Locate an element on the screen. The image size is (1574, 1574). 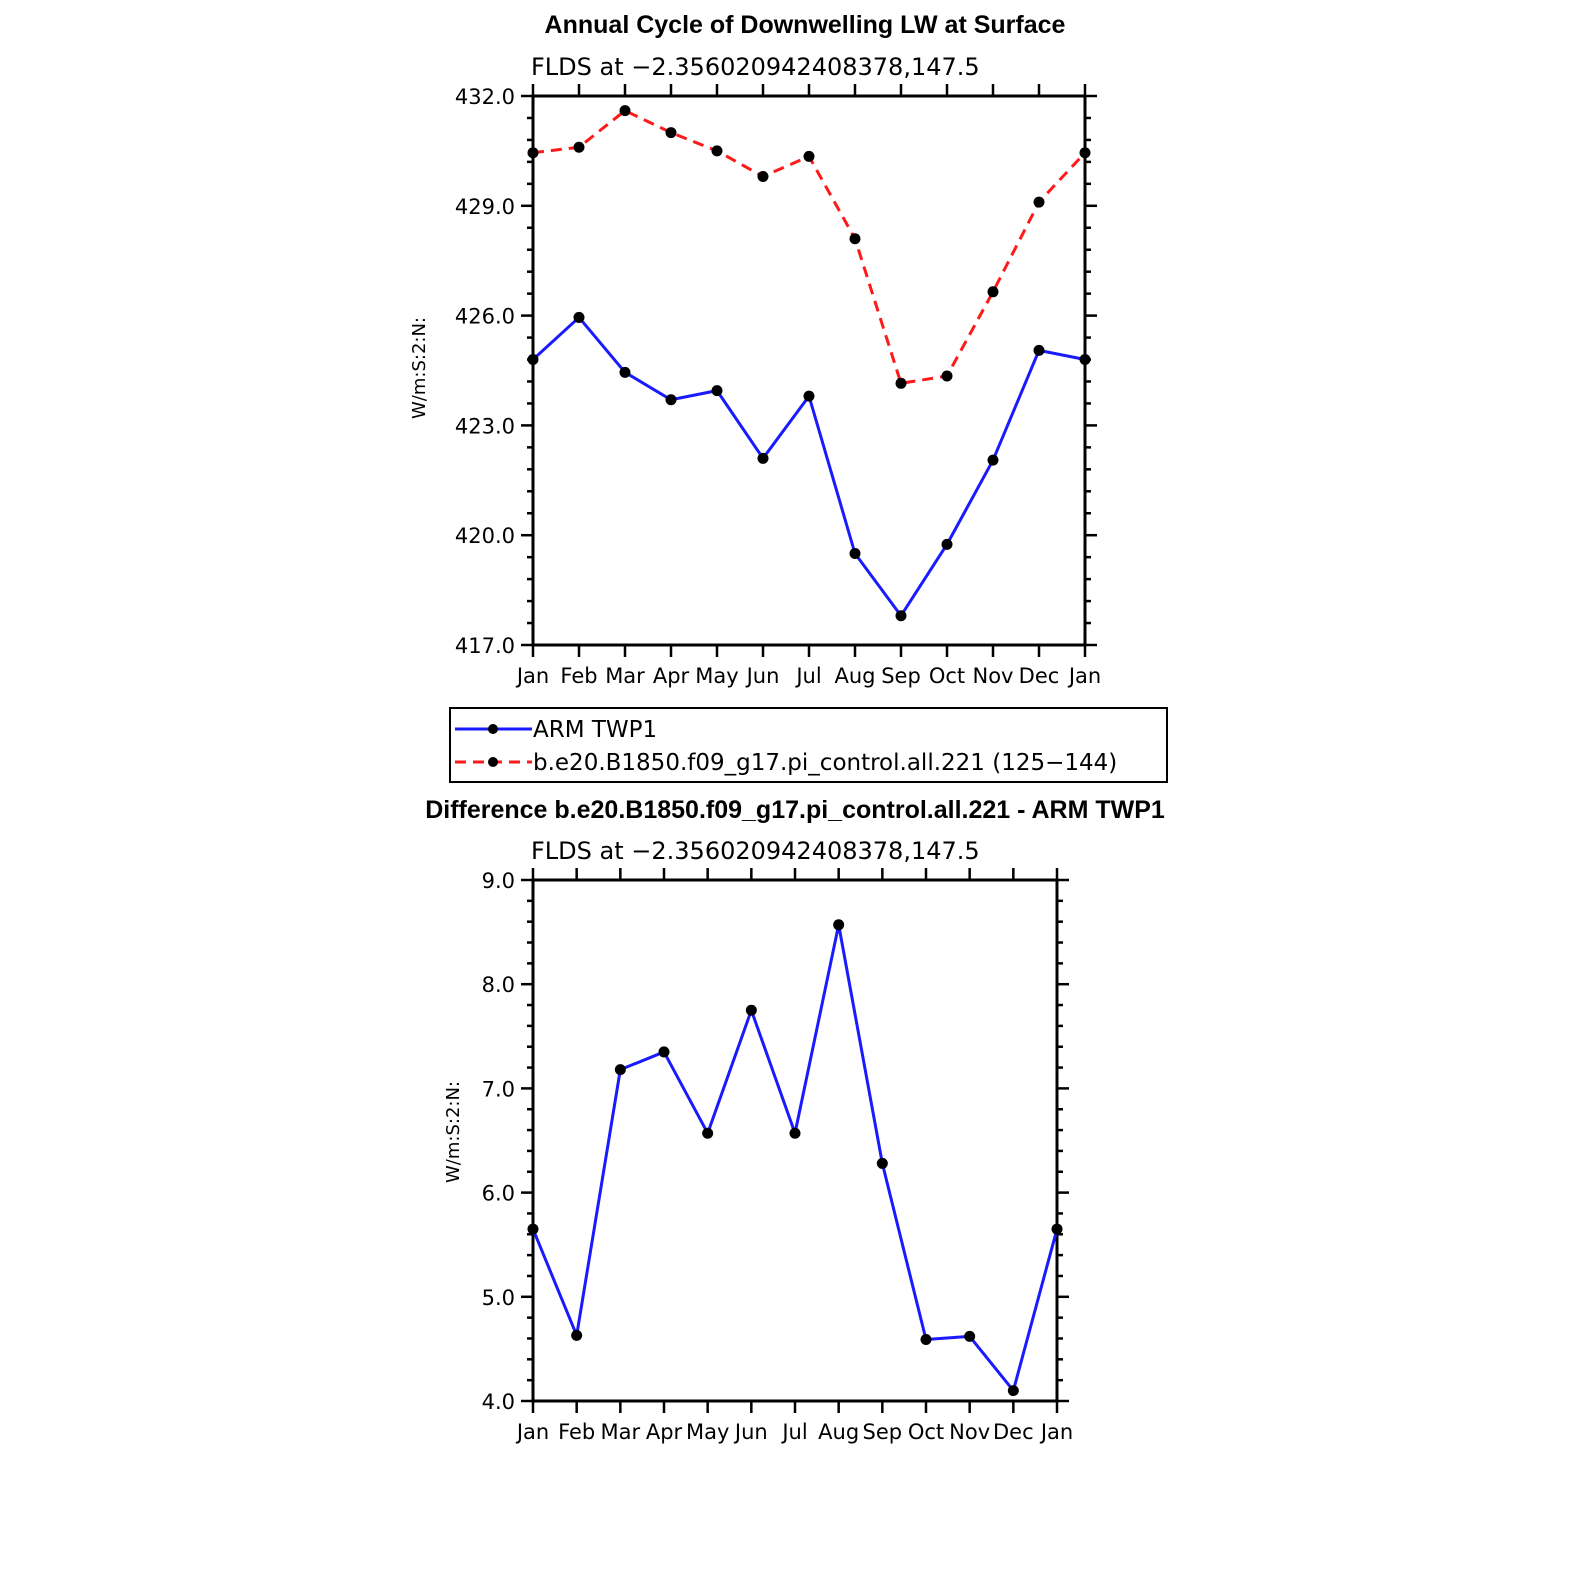
bottom-x-tick-label: Oct is located at coordinates (926, 1432).